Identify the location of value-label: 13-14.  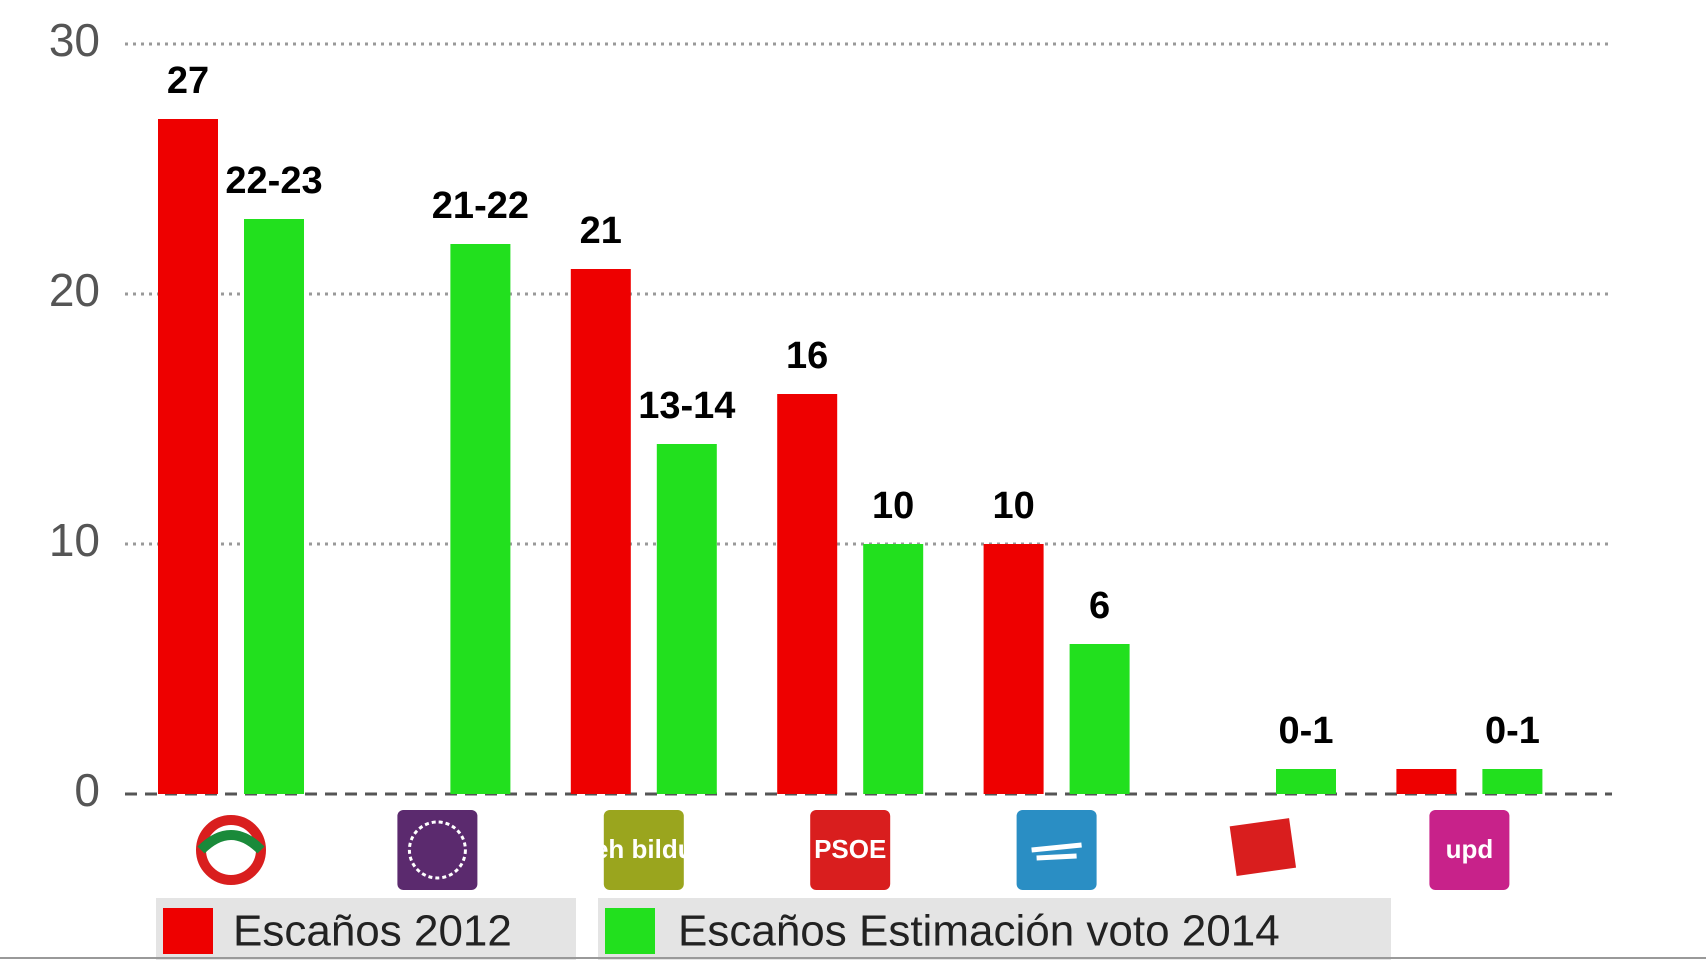
(686, 406).